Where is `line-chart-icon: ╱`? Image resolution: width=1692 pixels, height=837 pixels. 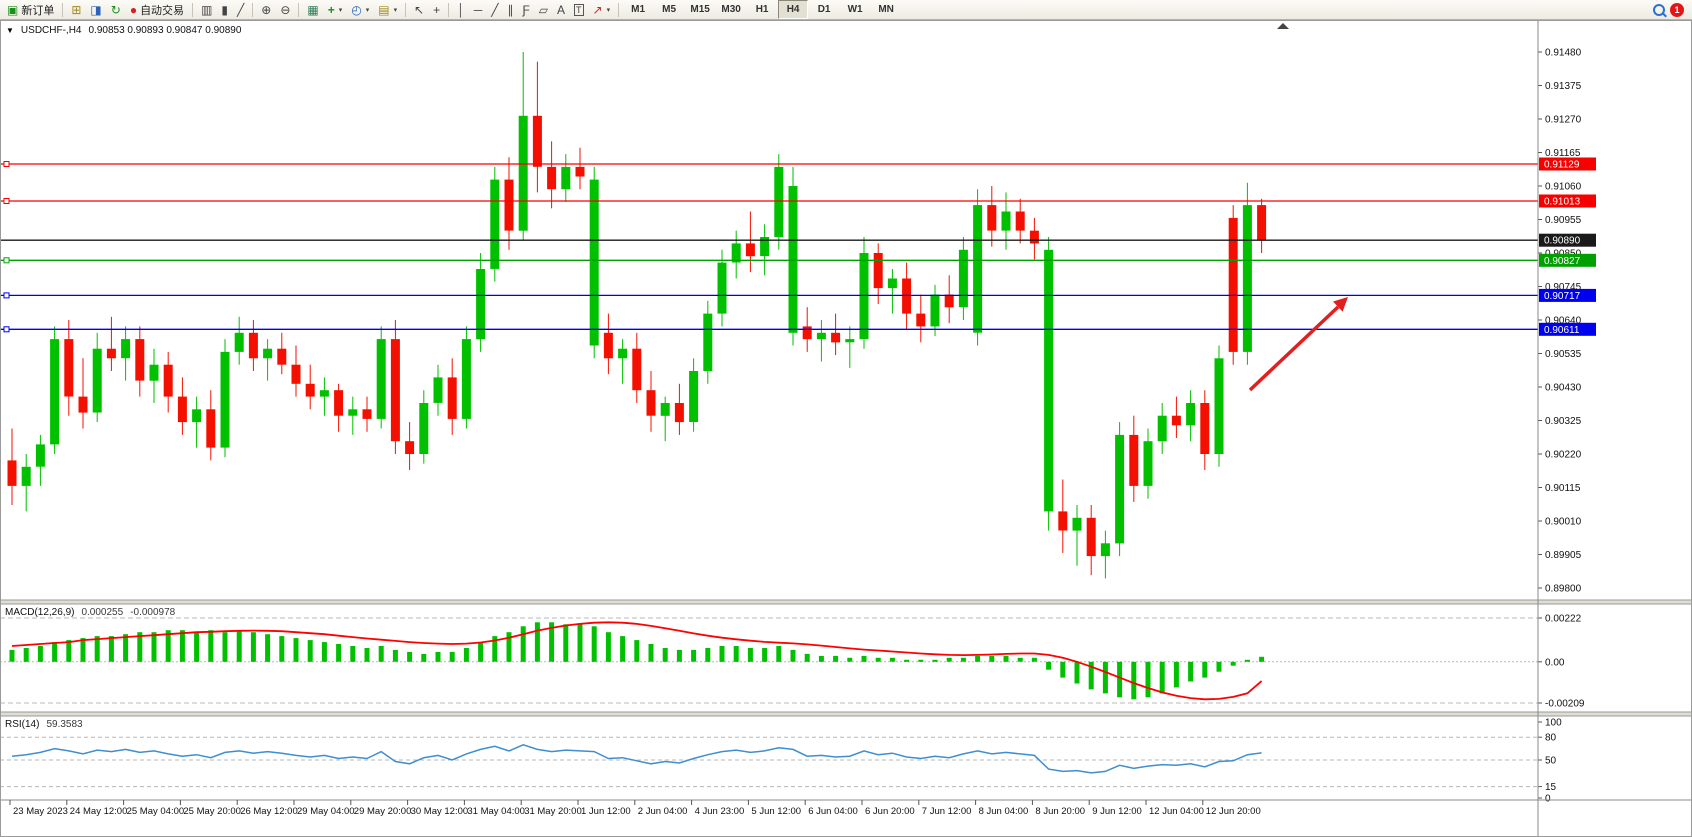 line-chart-icon: ╱ is located at coordinates (241, 9).